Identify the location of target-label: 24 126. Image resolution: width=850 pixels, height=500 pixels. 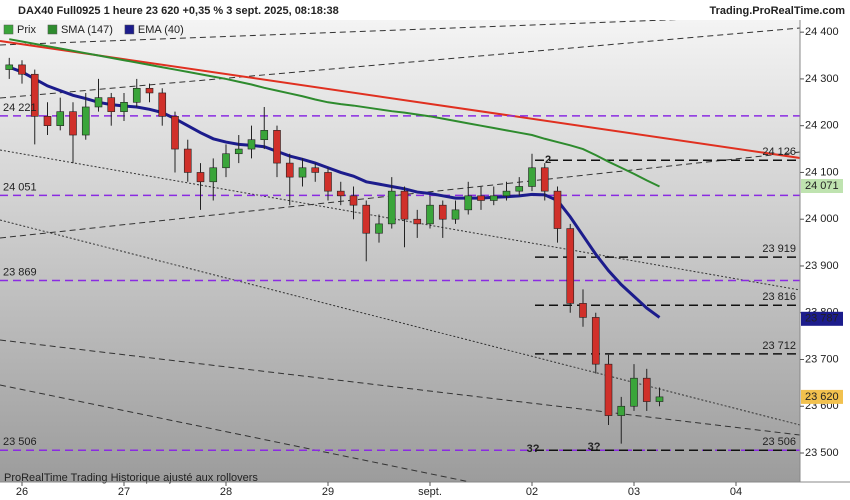
(779, 152).